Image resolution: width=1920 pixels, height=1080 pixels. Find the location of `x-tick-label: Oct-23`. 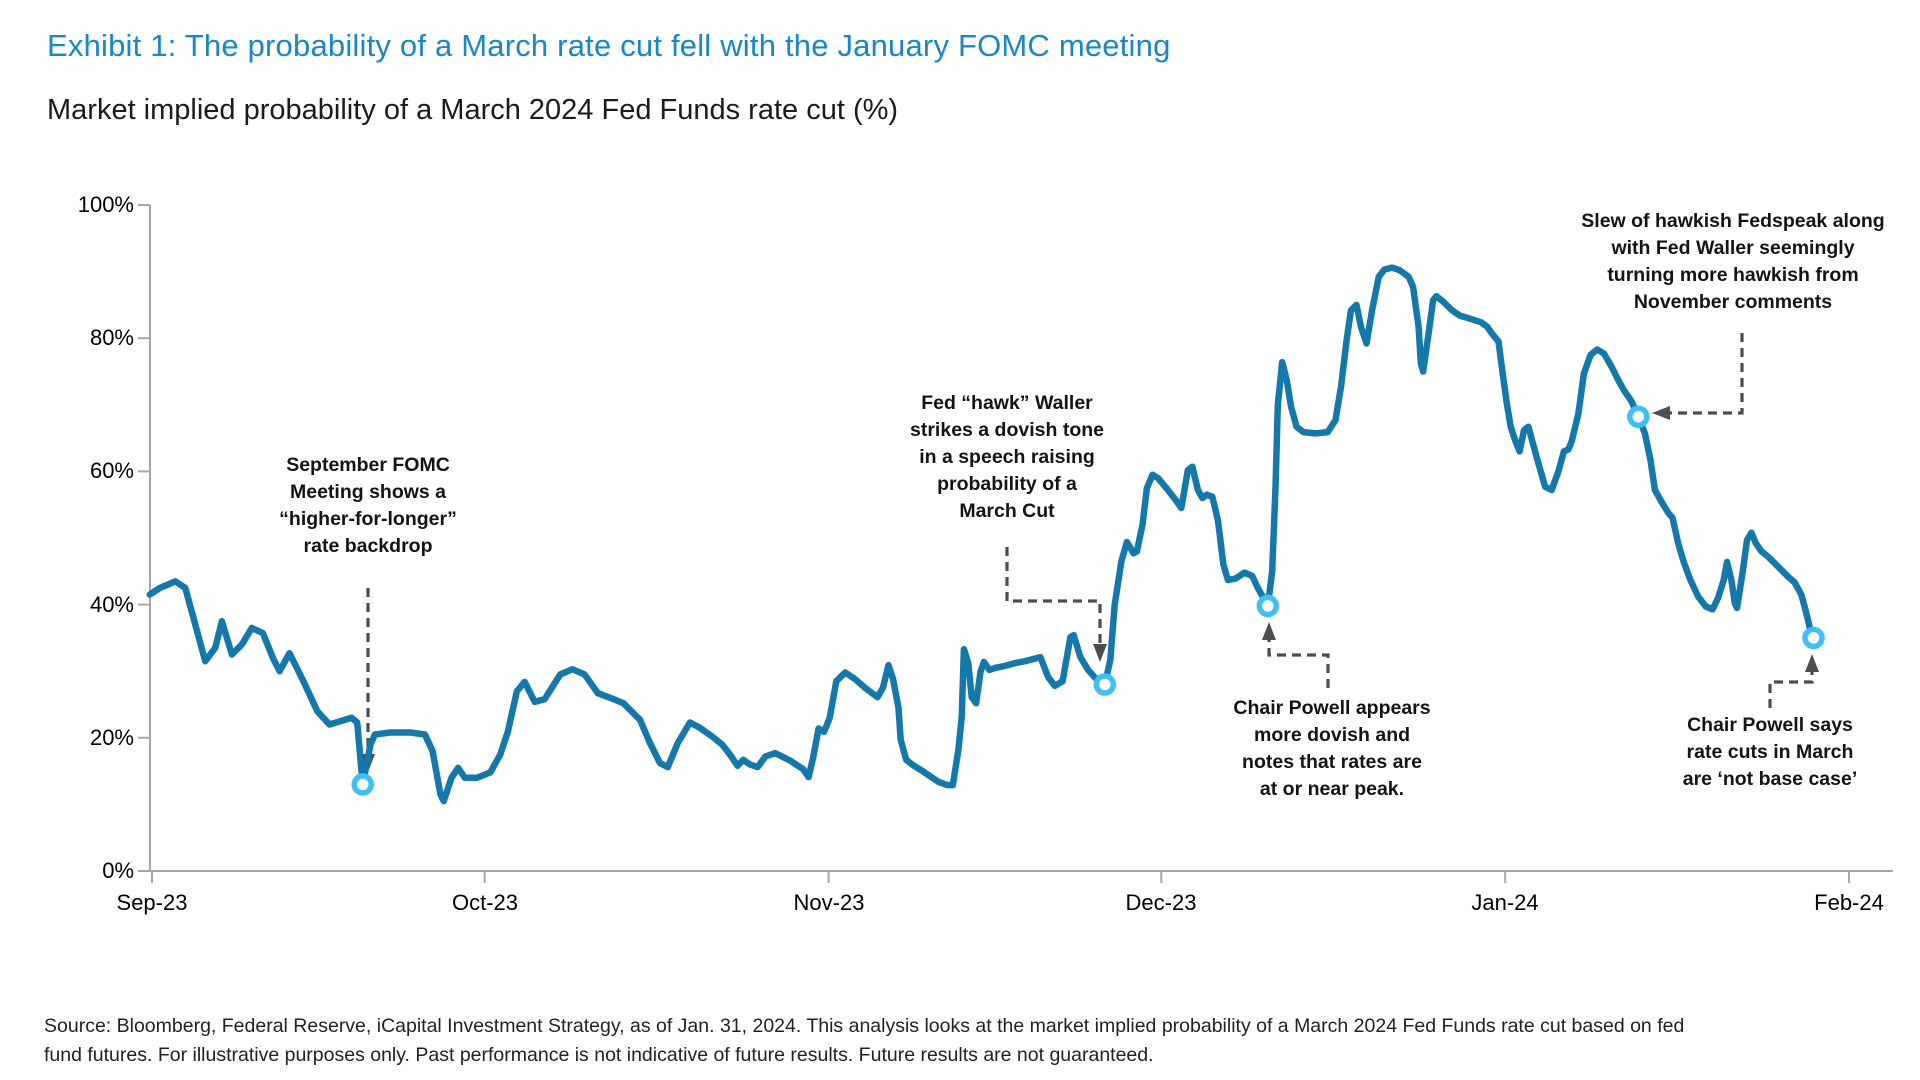

x-tick-label: Oct-23 is located at coordinates (485, 902).